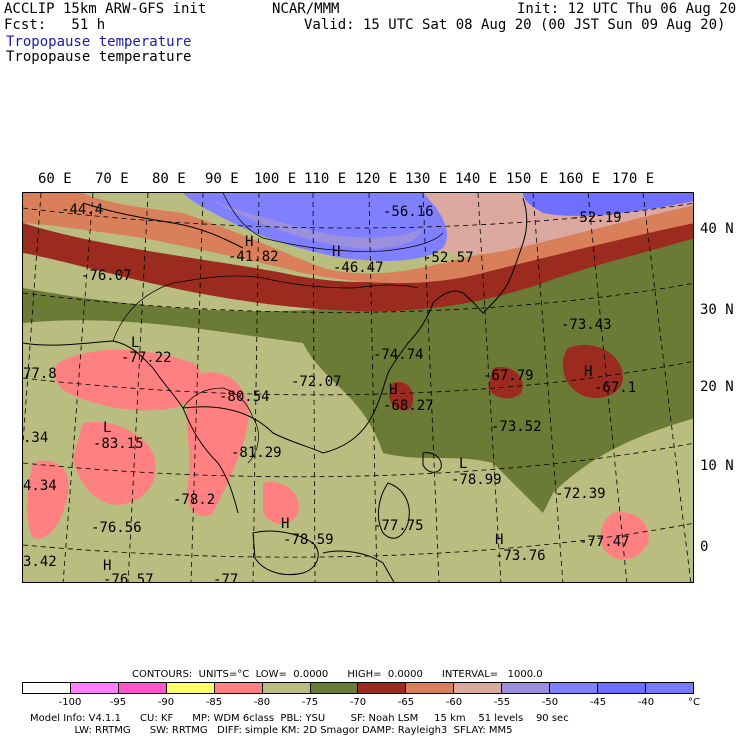  What do you see at coordinates (116, 528) in the screenshot?
I see `map-value: -76.56` at bounding box center [116, 528].